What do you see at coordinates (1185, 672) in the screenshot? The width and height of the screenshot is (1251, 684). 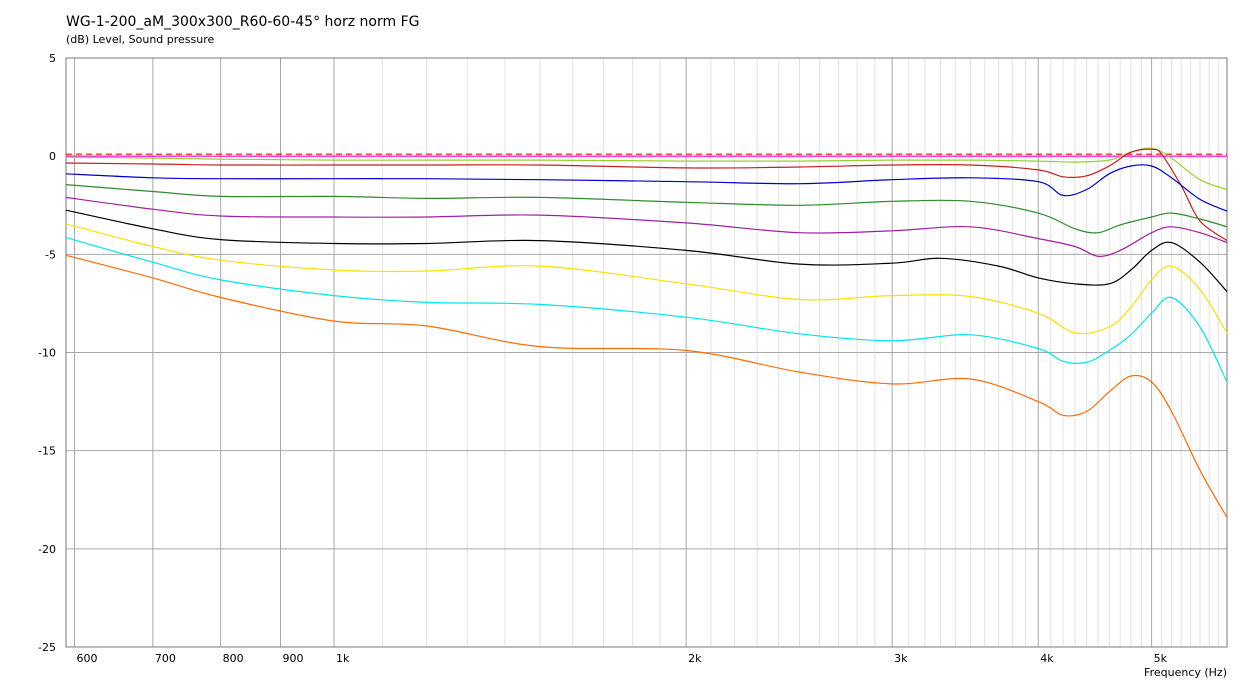 I see `x-axis-label: Frequency (Hz)` at bounding box center [1185, 672].